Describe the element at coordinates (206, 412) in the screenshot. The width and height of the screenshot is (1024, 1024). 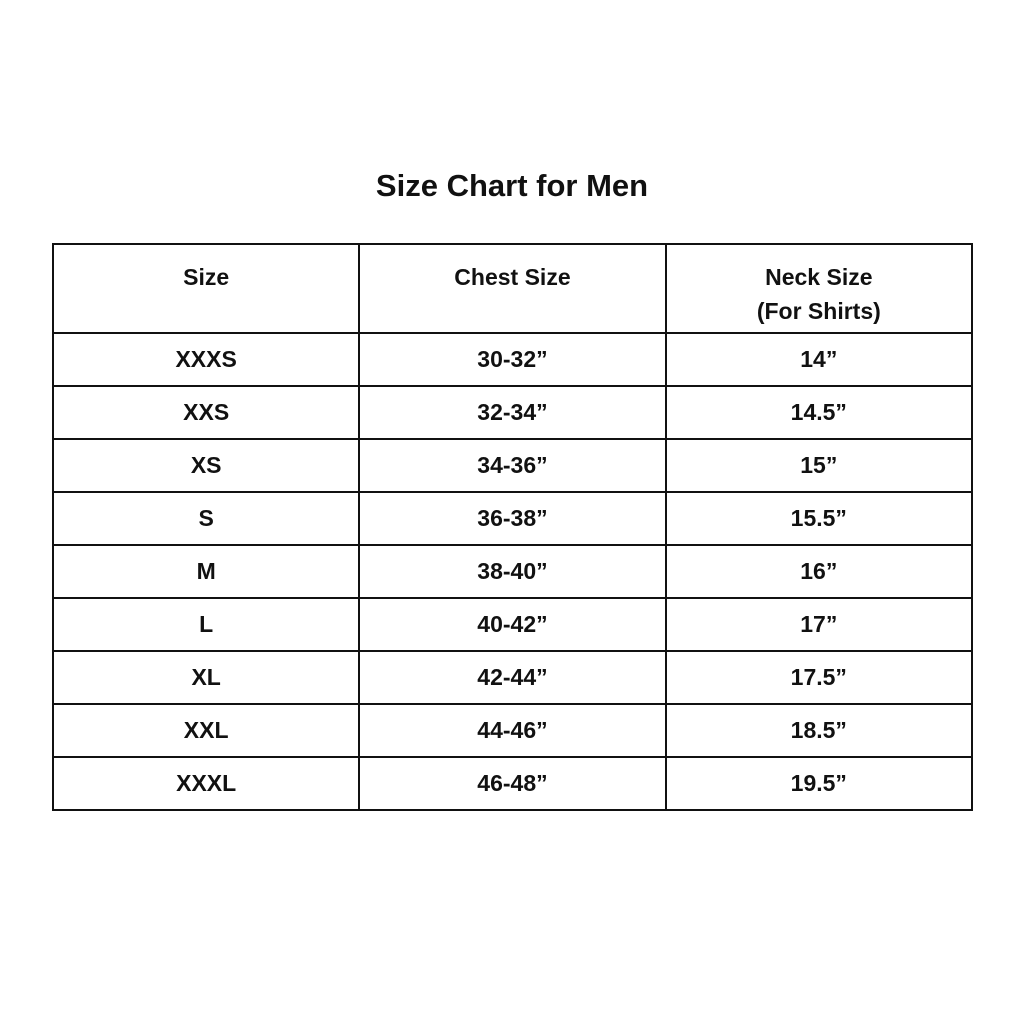
I see `size-cell: XXS` at that location.